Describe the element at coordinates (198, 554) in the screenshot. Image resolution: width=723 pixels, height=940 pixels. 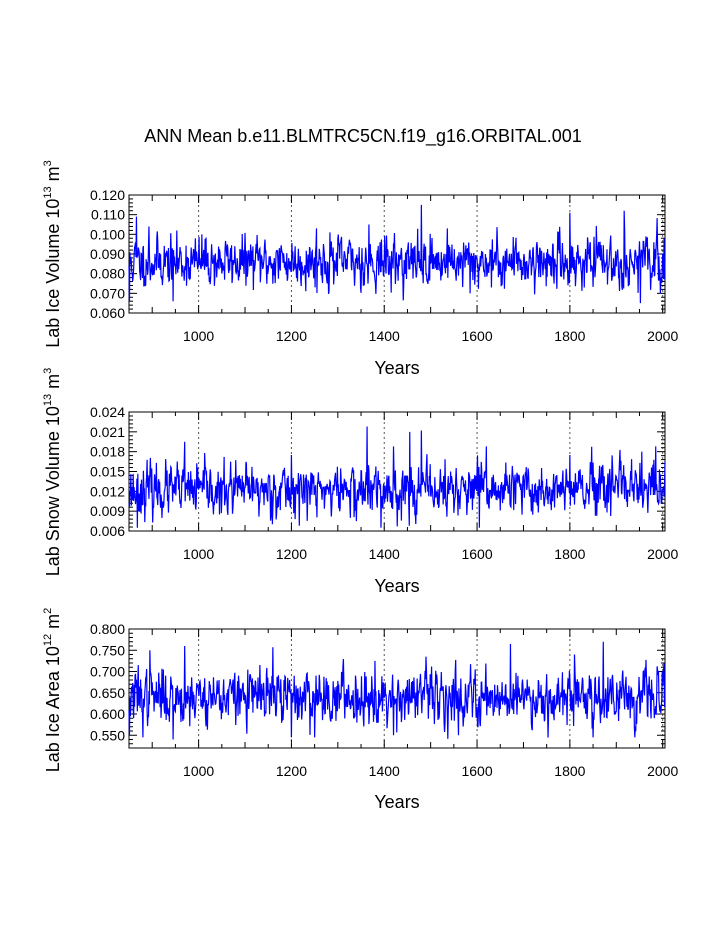
I see `snow-volume-x-tick-label: 1000` at that location.